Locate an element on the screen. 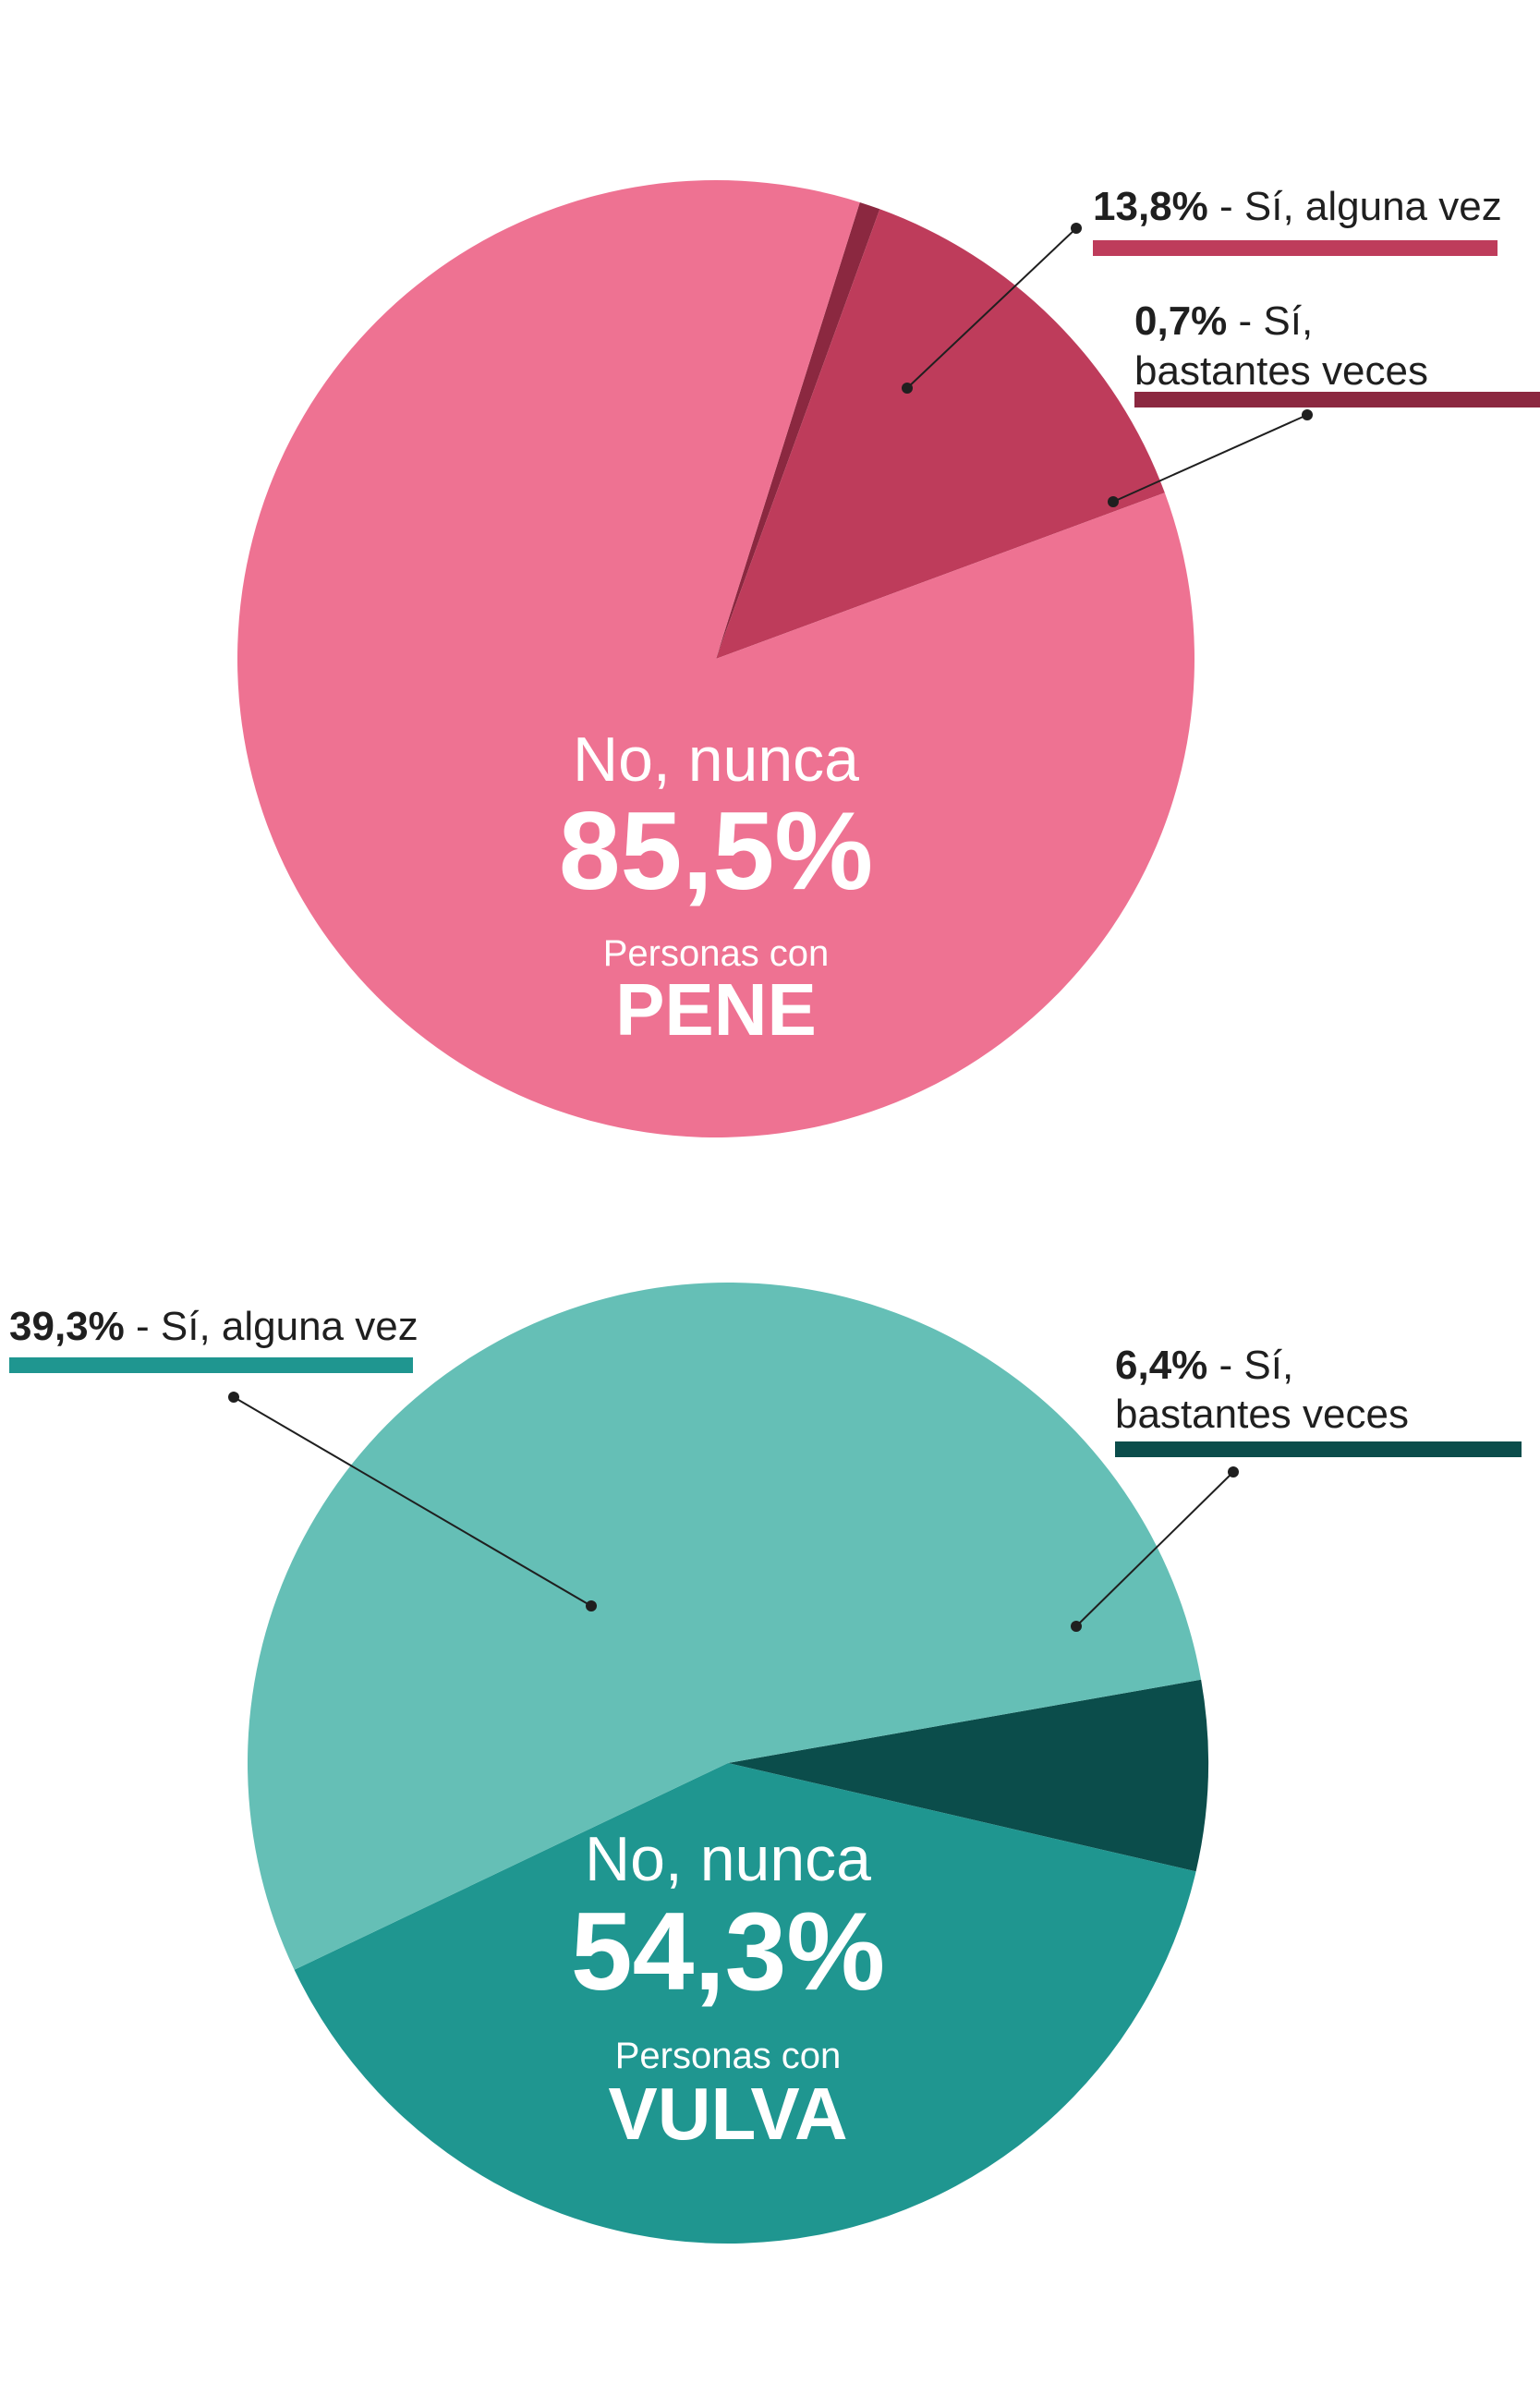 Image resolution: width=1540 pixels, height=2408 pixels. callout-alguna-vez: 39,3% - Sí, alguna vez is located at coordinates (303, 1457).